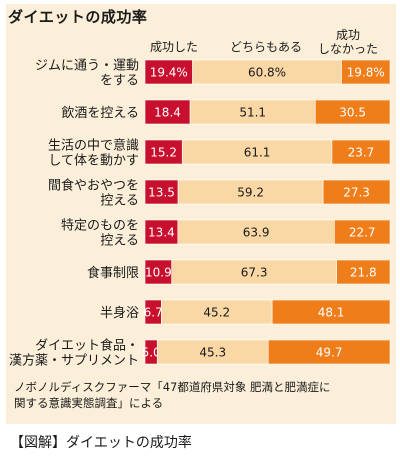 The width and height of the screenshot is (400, 467). I want to click on data-label: 19.8%, so click(366, 73).